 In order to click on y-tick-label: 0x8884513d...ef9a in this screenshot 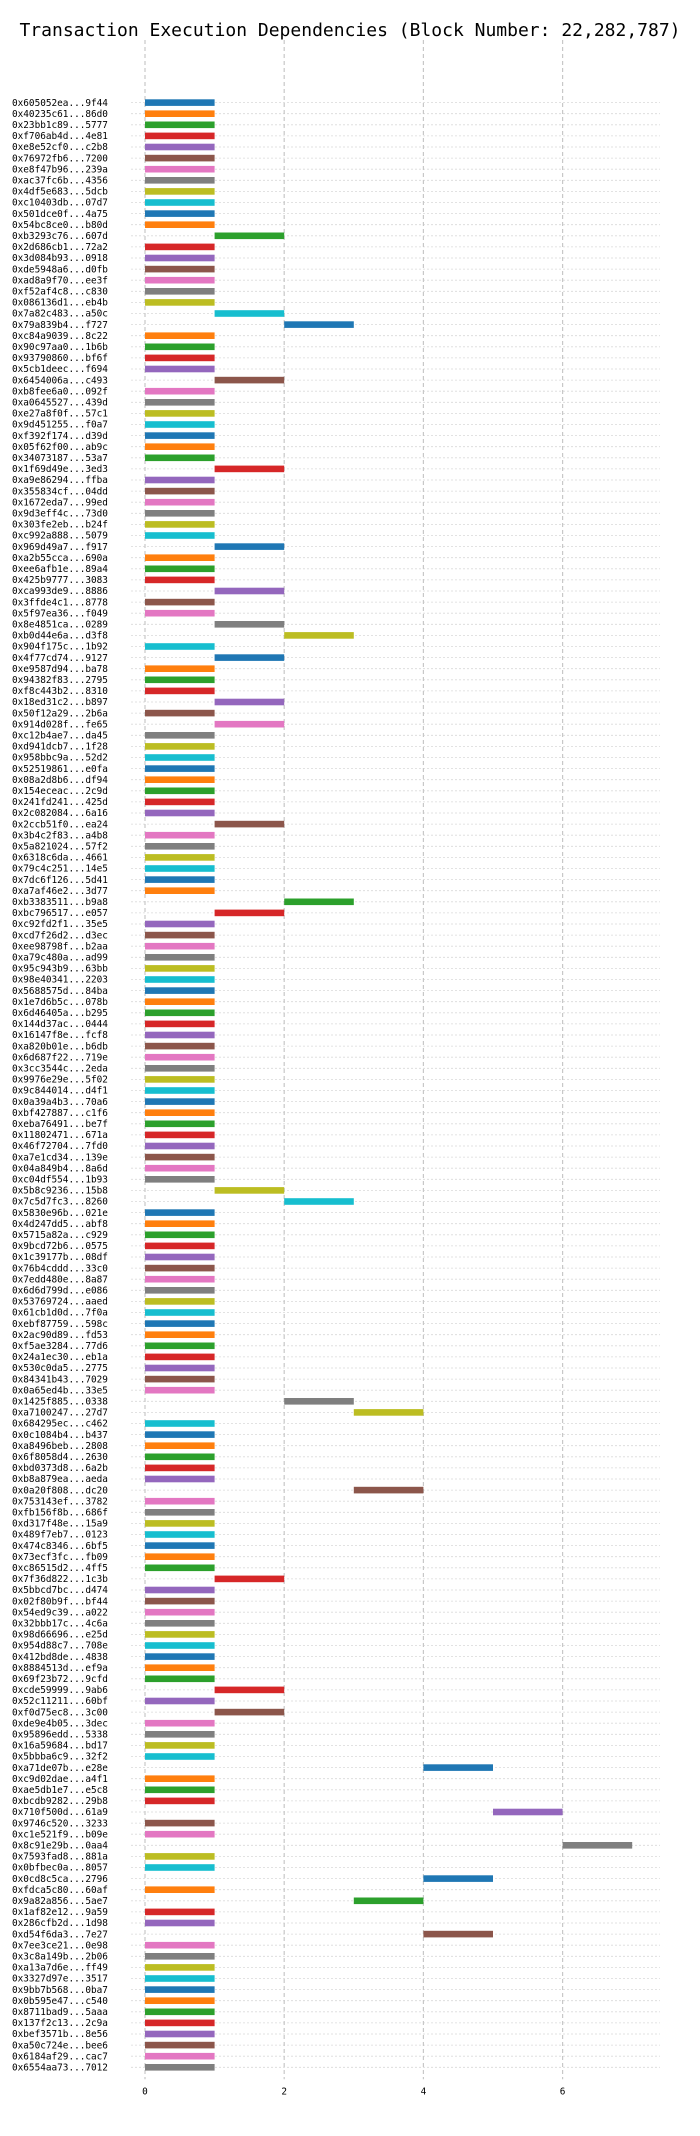, I will do `click(60, 1668)`.